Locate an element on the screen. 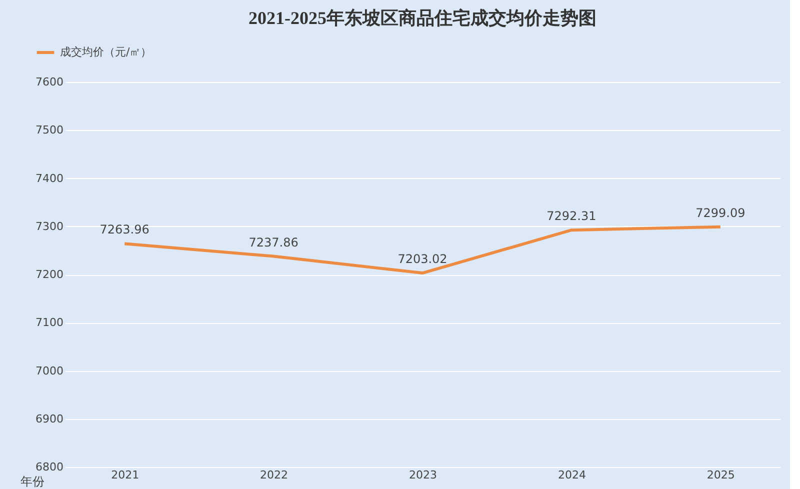 The width and height of the screenshot is (800, 489). data-label: 7237.86 is located at coordinates (273, 242).